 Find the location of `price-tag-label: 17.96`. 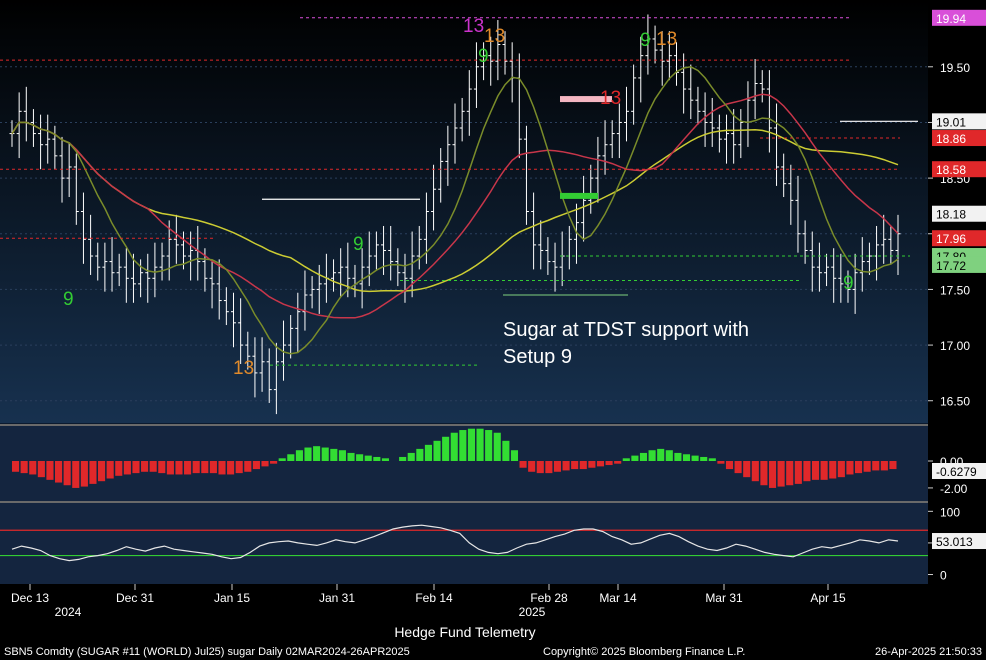

price-tag-label: 17.96 is located at coordinates (951, 239).